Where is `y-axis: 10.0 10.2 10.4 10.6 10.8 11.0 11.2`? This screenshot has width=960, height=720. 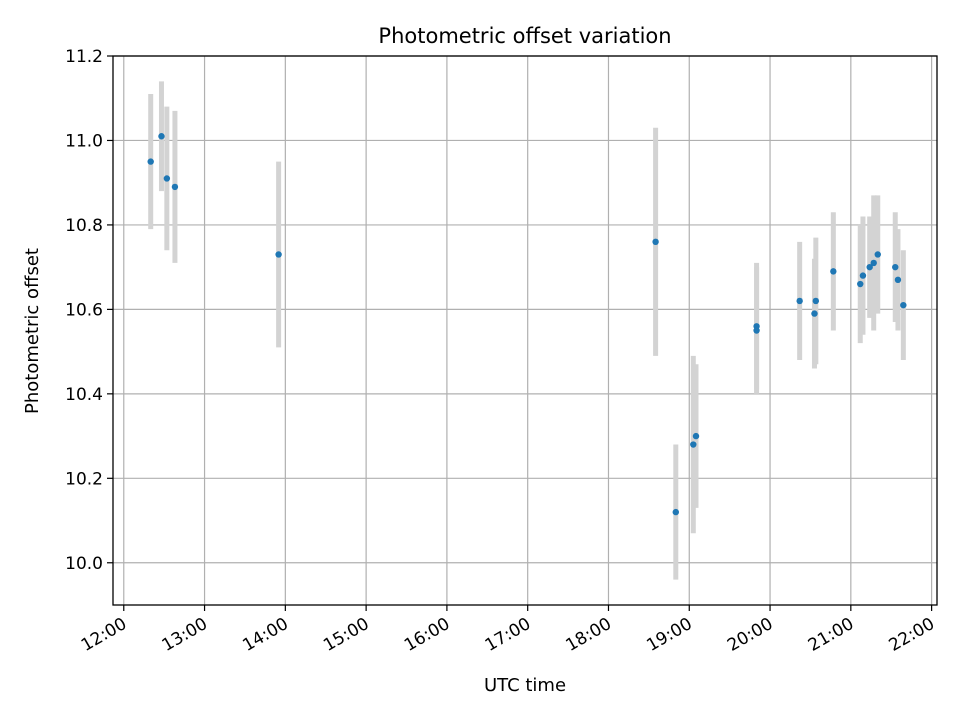
y-axis: 10.0 10.2 10.4 10.6 10.8 11.0 11.2 is located at coordinates (89, 310).